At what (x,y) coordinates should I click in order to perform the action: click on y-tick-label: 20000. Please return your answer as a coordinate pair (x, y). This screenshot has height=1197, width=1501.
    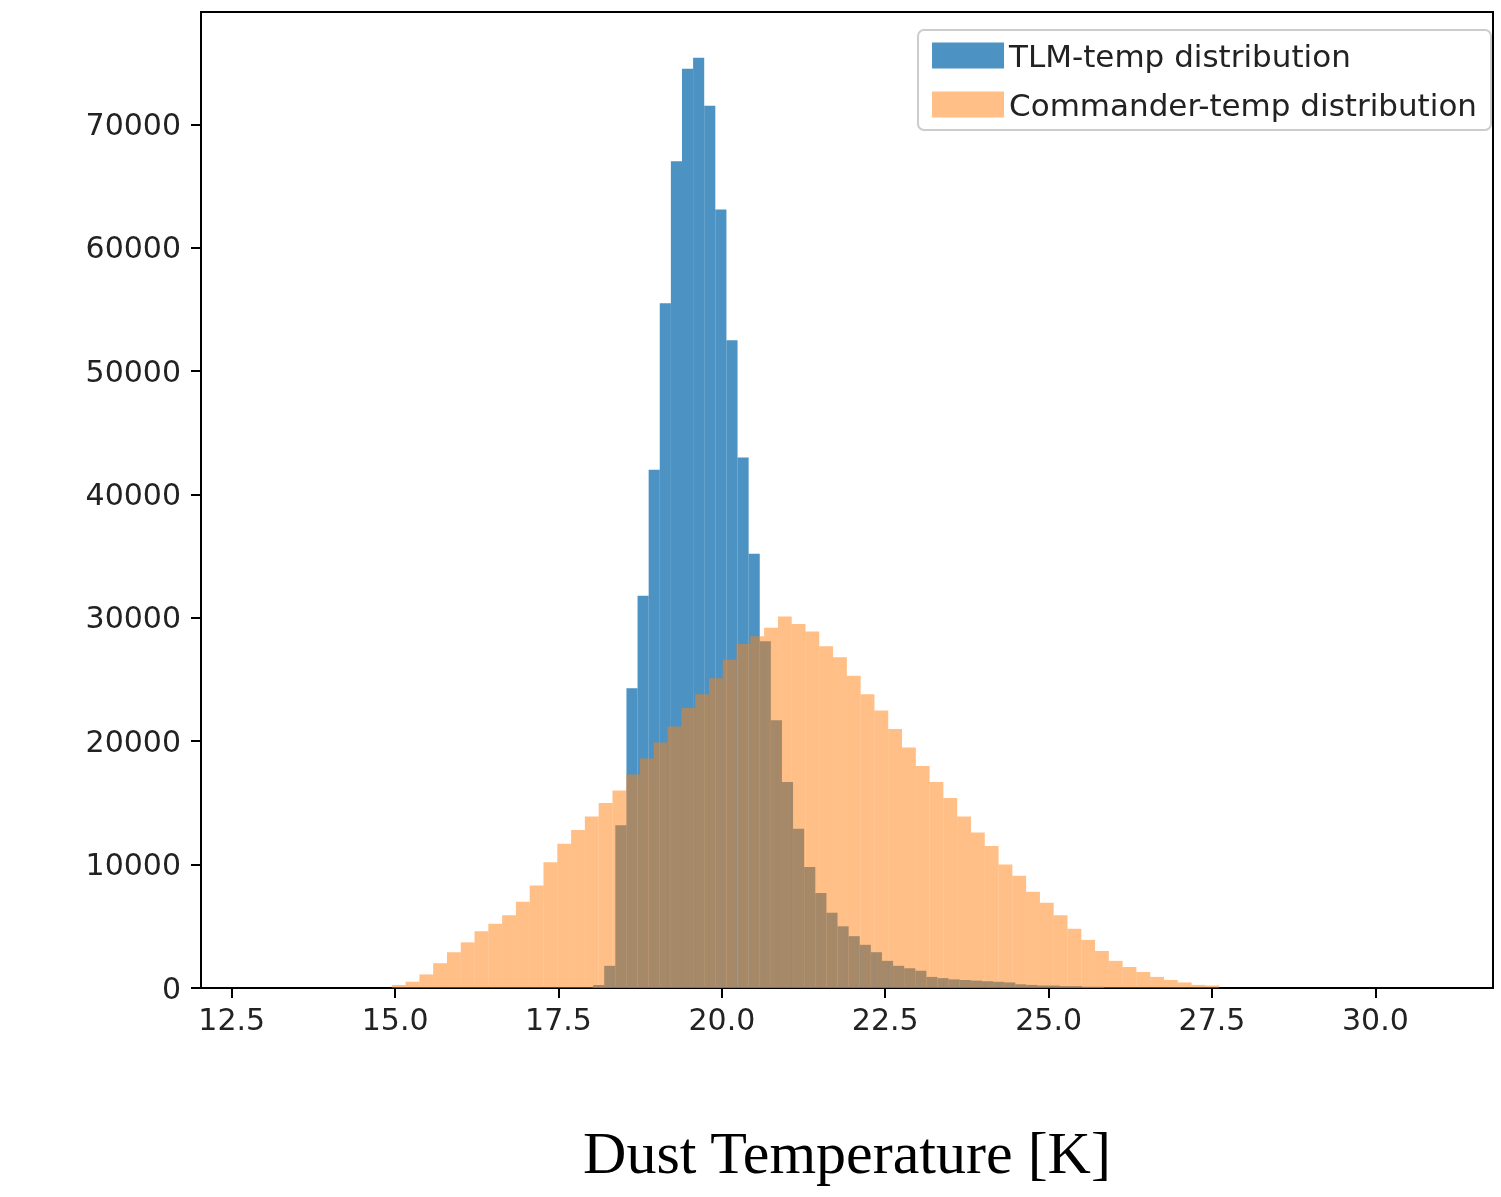
    Looking at the image, I should click on (133, 741).